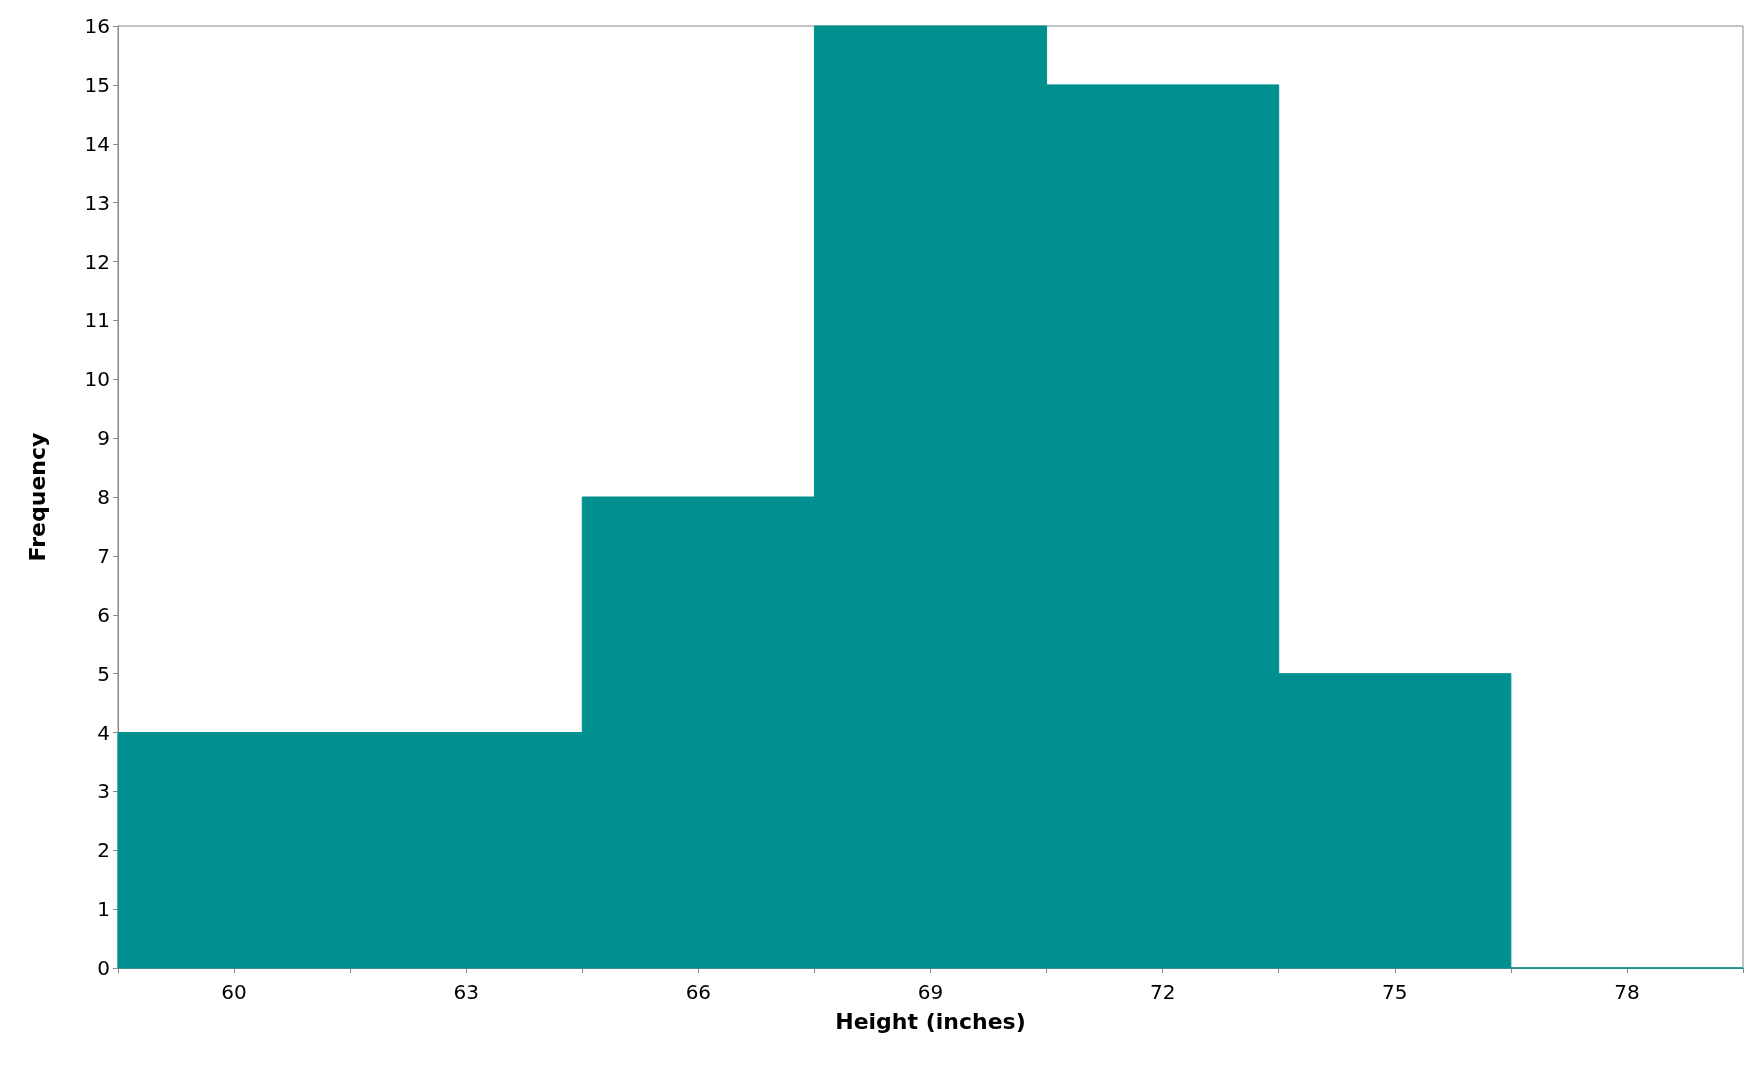  What do you see at coordinates (97, 84) in the screenshot?
I see `y-tick-label: 15` at bounding box center [97, 84].